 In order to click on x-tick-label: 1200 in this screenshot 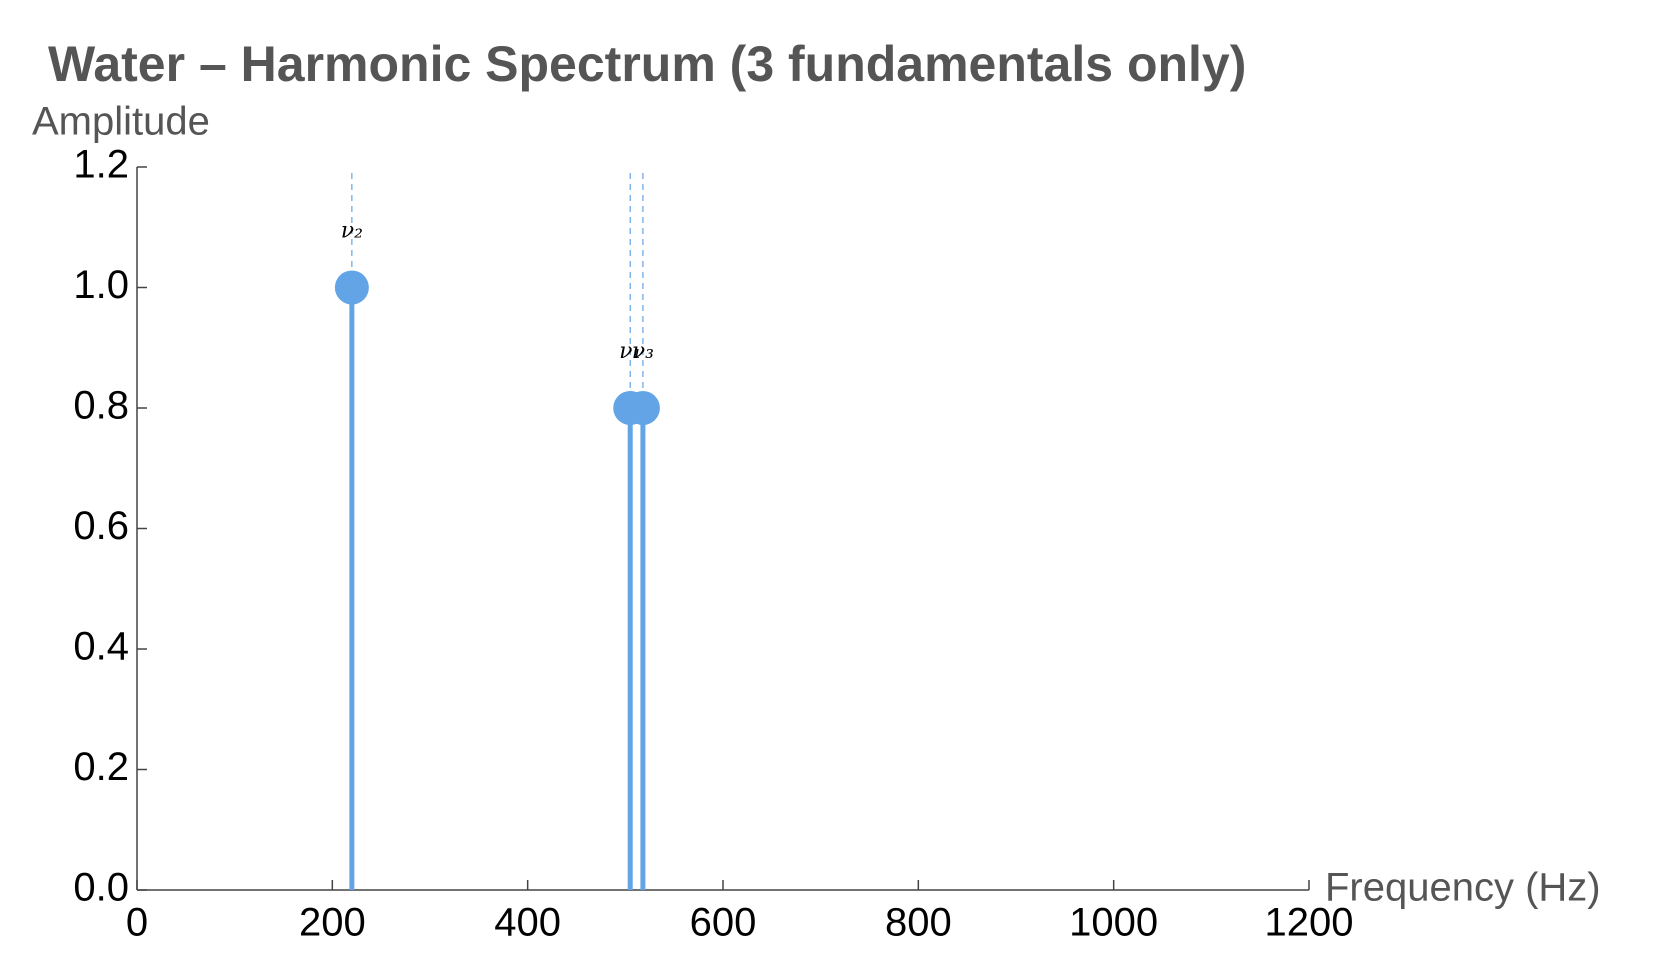, I will do `click(1309, 923)`.